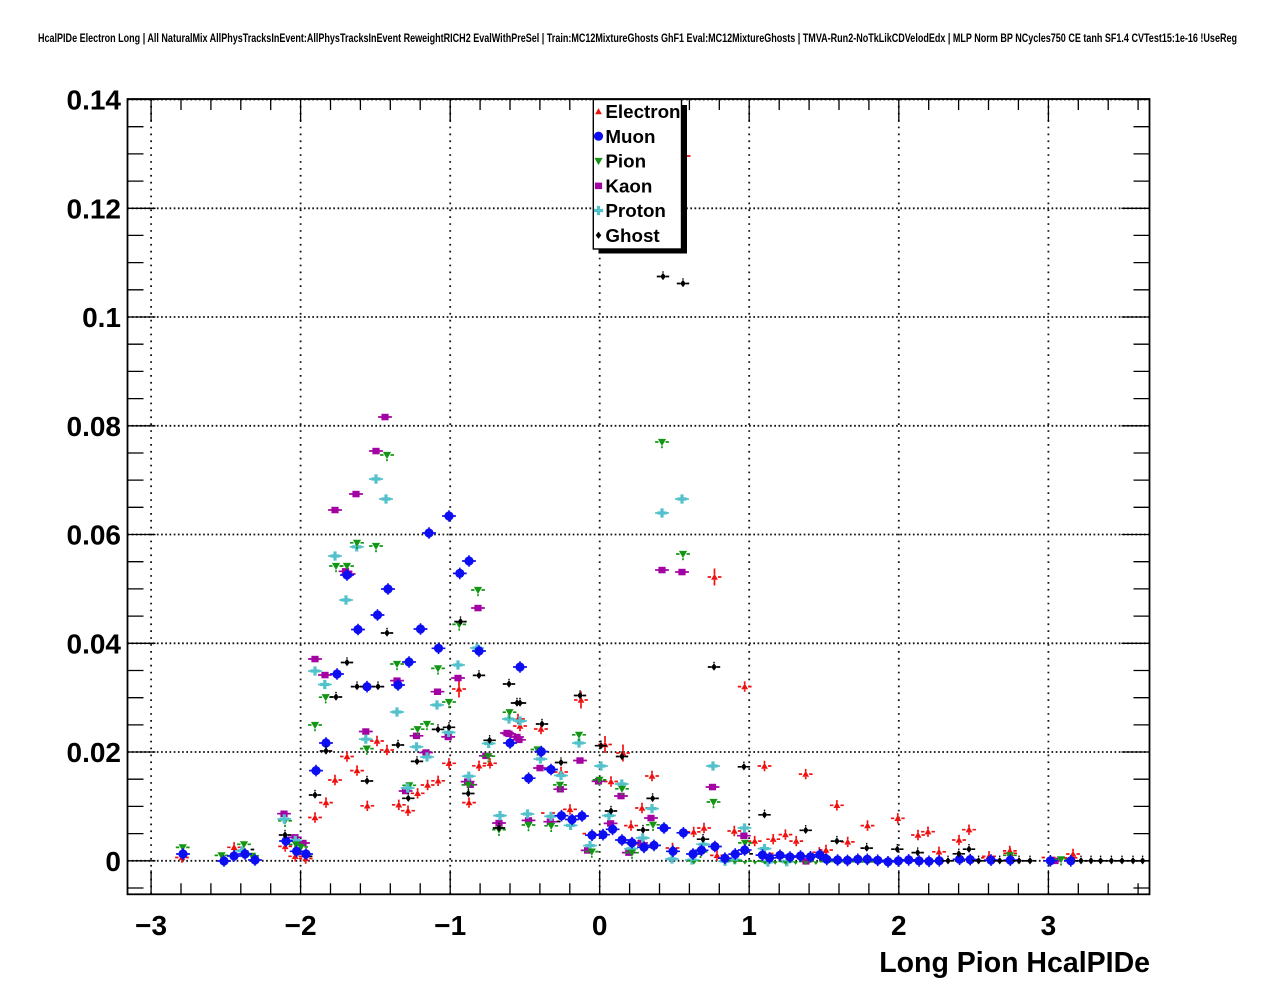  Describe the element at coordinates (151, 925) in the screenshot. I see `svg-text: −3` at that location.